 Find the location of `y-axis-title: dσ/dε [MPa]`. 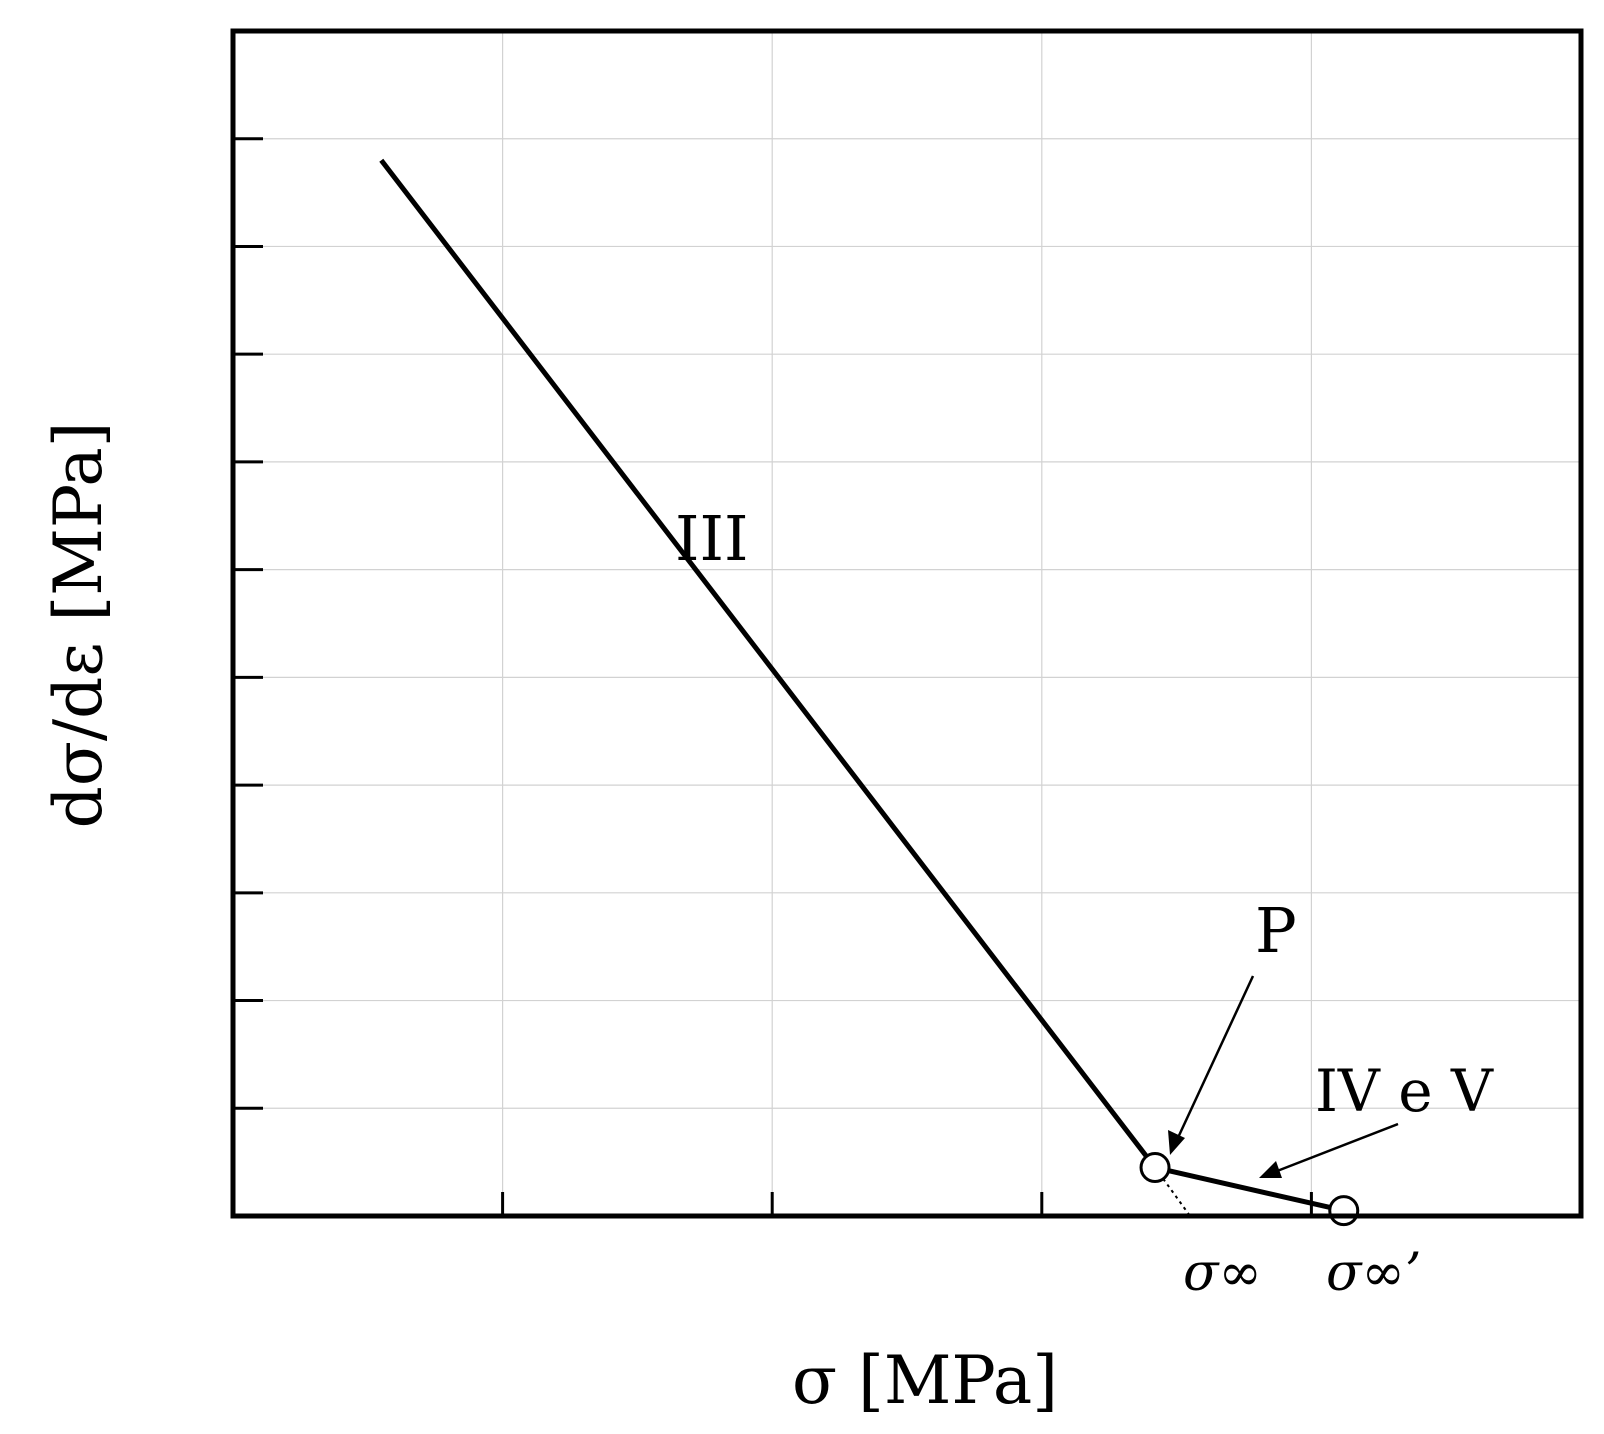

y-axis-title: dσ/dε [MPa] is located at coordinates (78, 625).